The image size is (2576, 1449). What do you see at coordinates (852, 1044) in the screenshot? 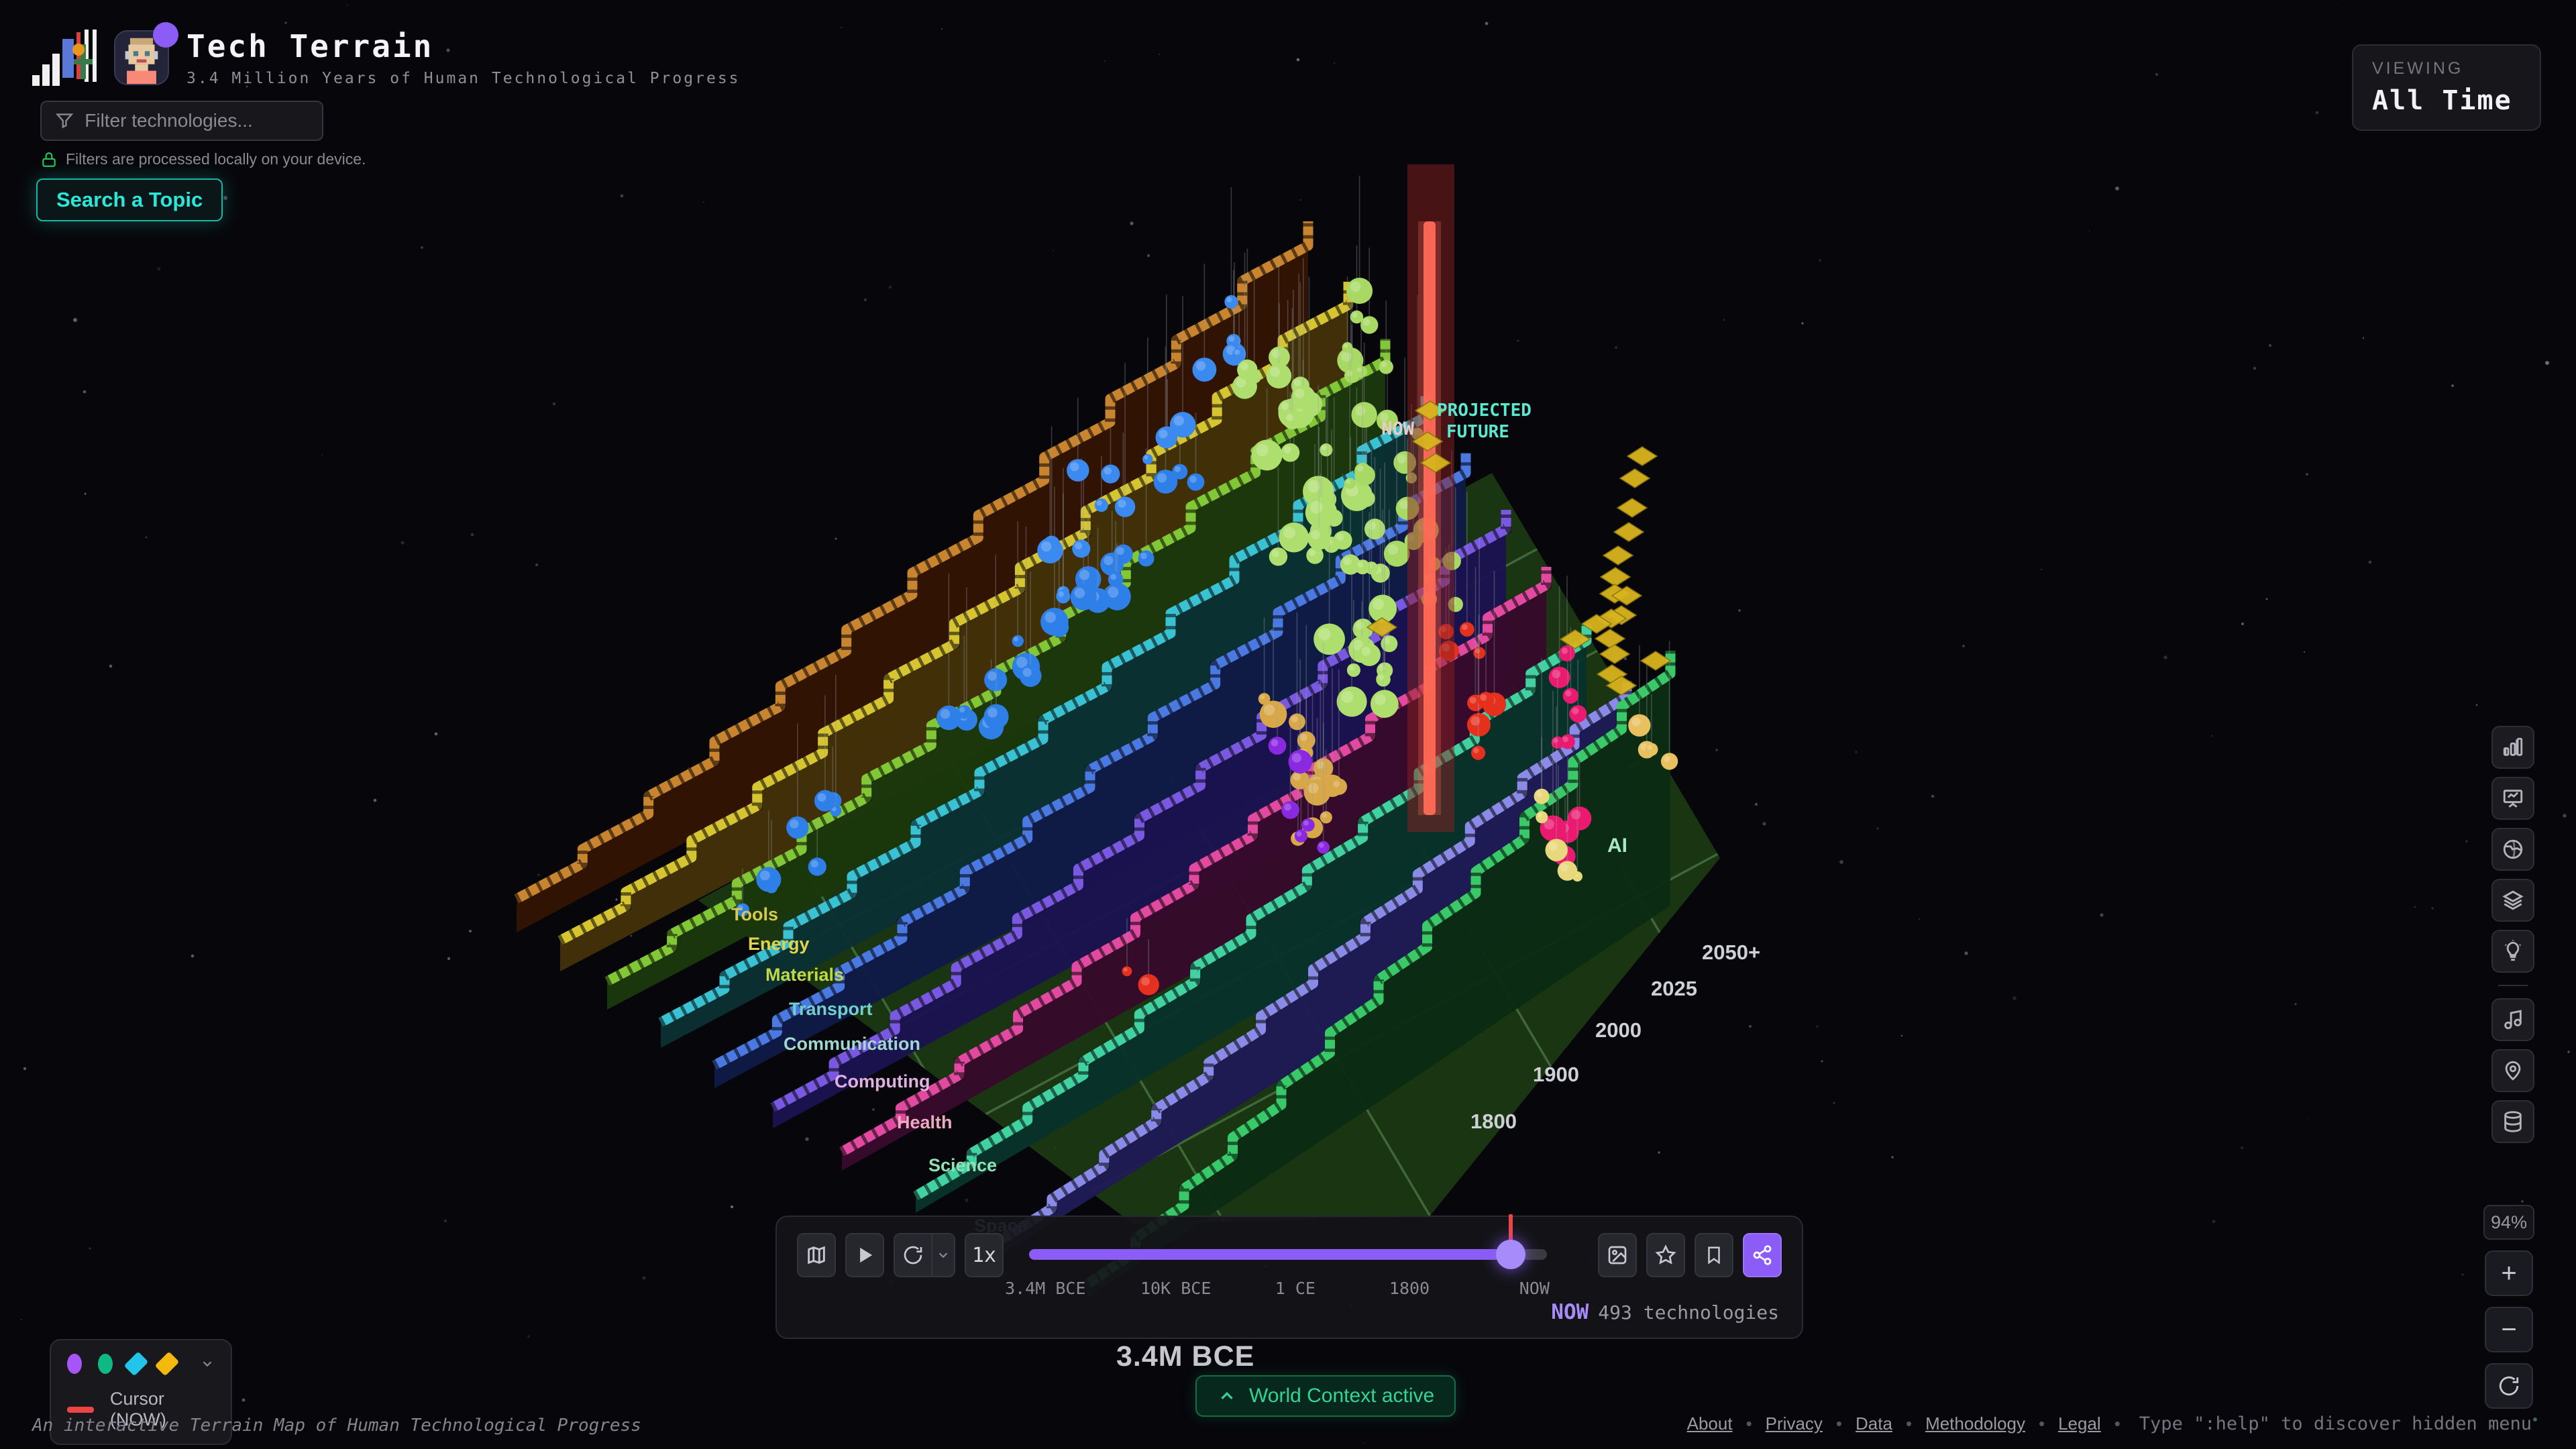
I see `svg-text: Communication` at bounding box center [852, 1044].